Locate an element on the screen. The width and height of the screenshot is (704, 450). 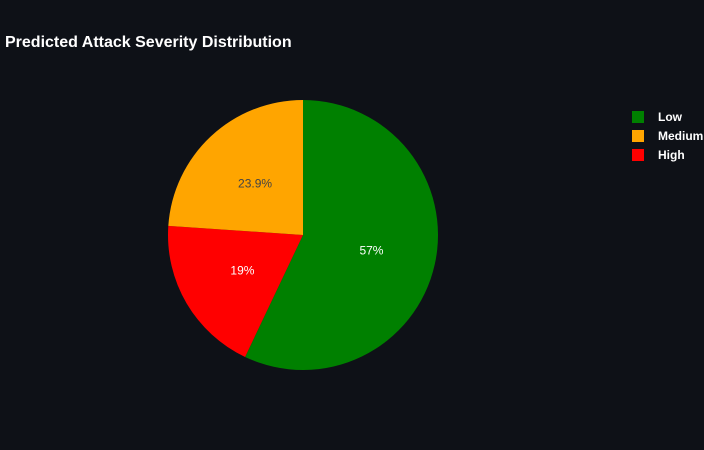
slice-label-low: 57% is located at coordinates (371, 250).